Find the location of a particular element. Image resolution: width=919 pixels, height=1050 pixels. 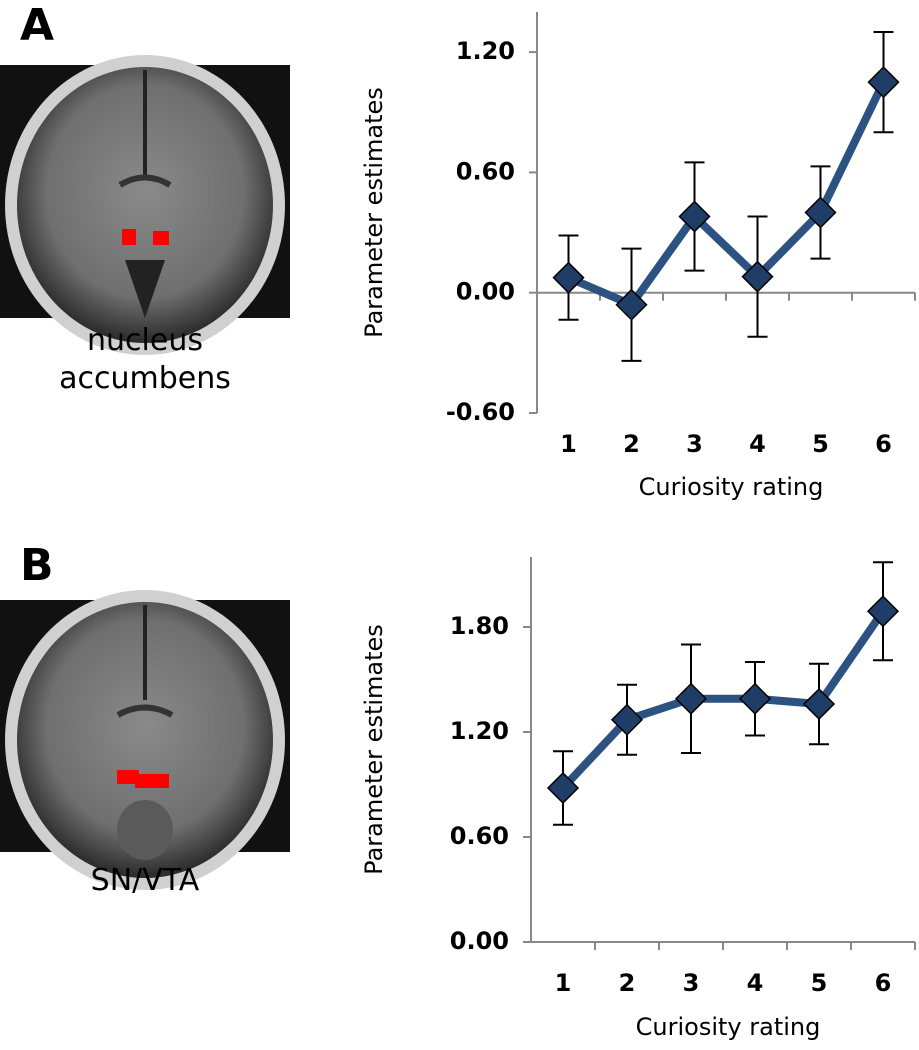

panel-label: A is located at coordinates (37, 25).